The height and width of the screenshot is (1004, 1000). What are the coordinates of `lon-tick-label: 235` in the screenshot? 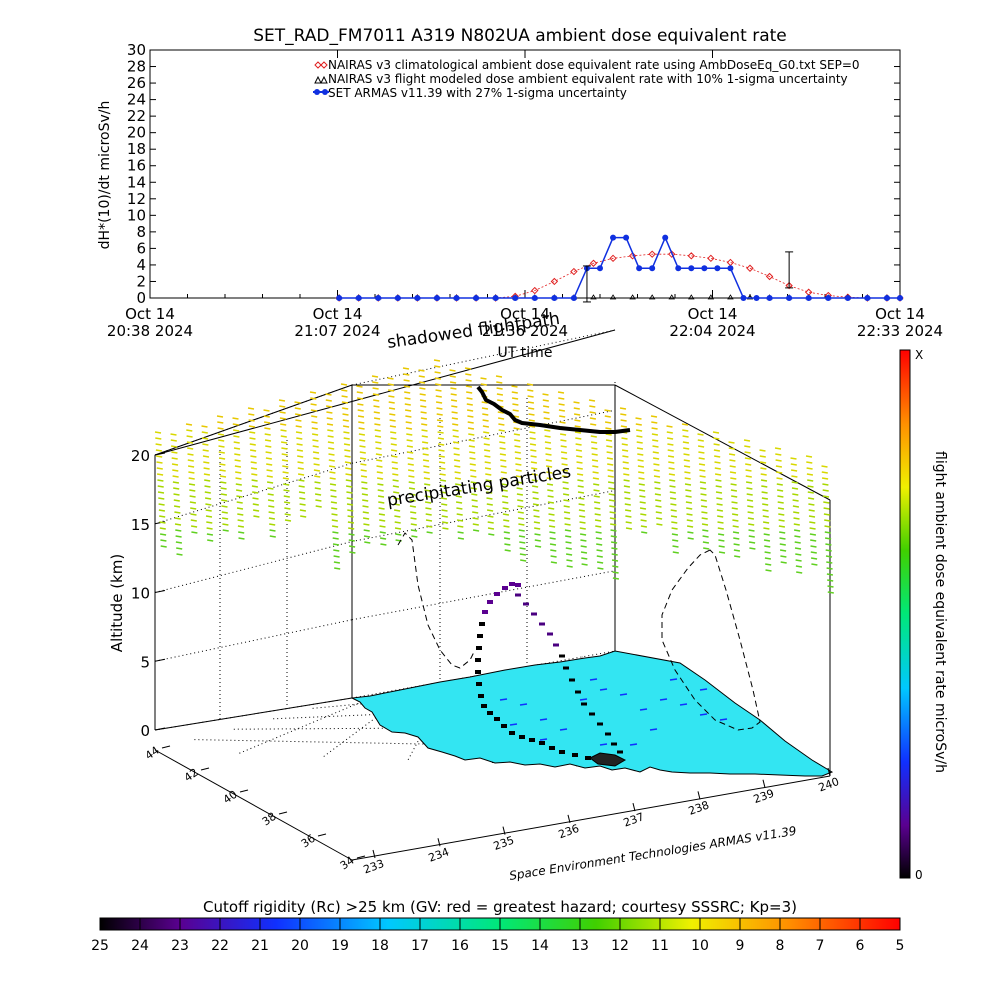 It's located at (504, 843).